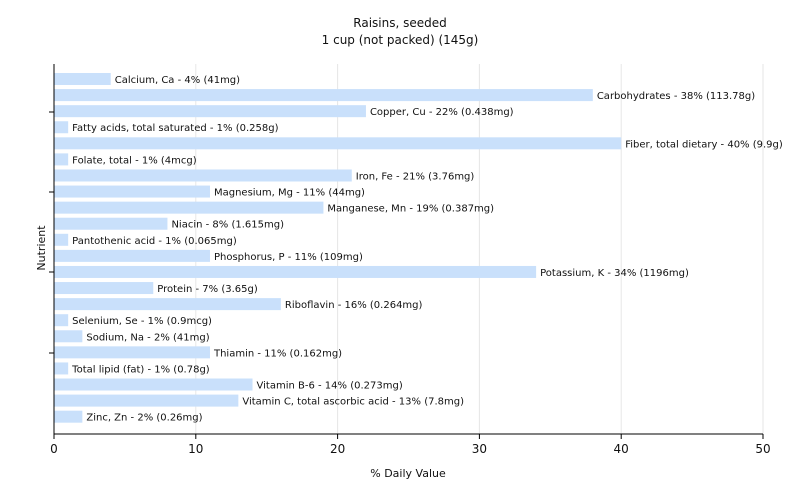  What do you see at coordinates (621, 449) in the screenshot?
I see `x-tick-label: 40` at bounding box center [621, 449].